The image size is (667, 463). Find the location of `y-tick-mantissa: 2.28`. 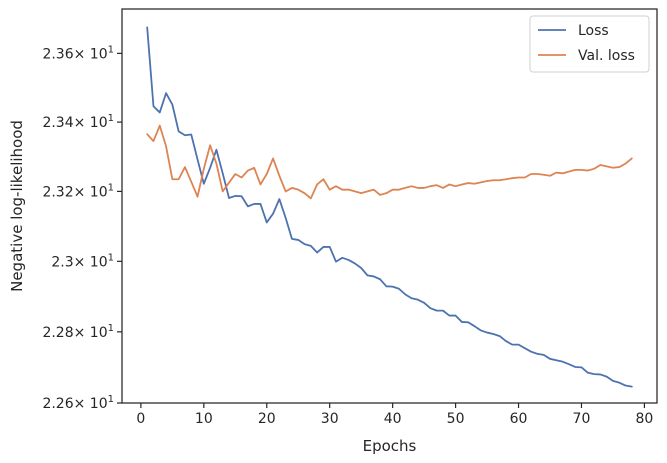

y-tick-mantissa: 2.28 is located at coordinates (57, 333).